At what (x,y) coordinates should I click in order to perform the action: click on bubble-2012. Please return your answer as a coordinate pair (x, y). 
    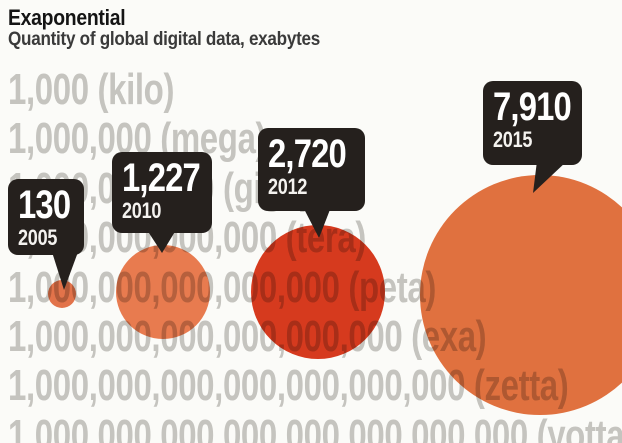
    Looking at the image, I should click on (318, 292).